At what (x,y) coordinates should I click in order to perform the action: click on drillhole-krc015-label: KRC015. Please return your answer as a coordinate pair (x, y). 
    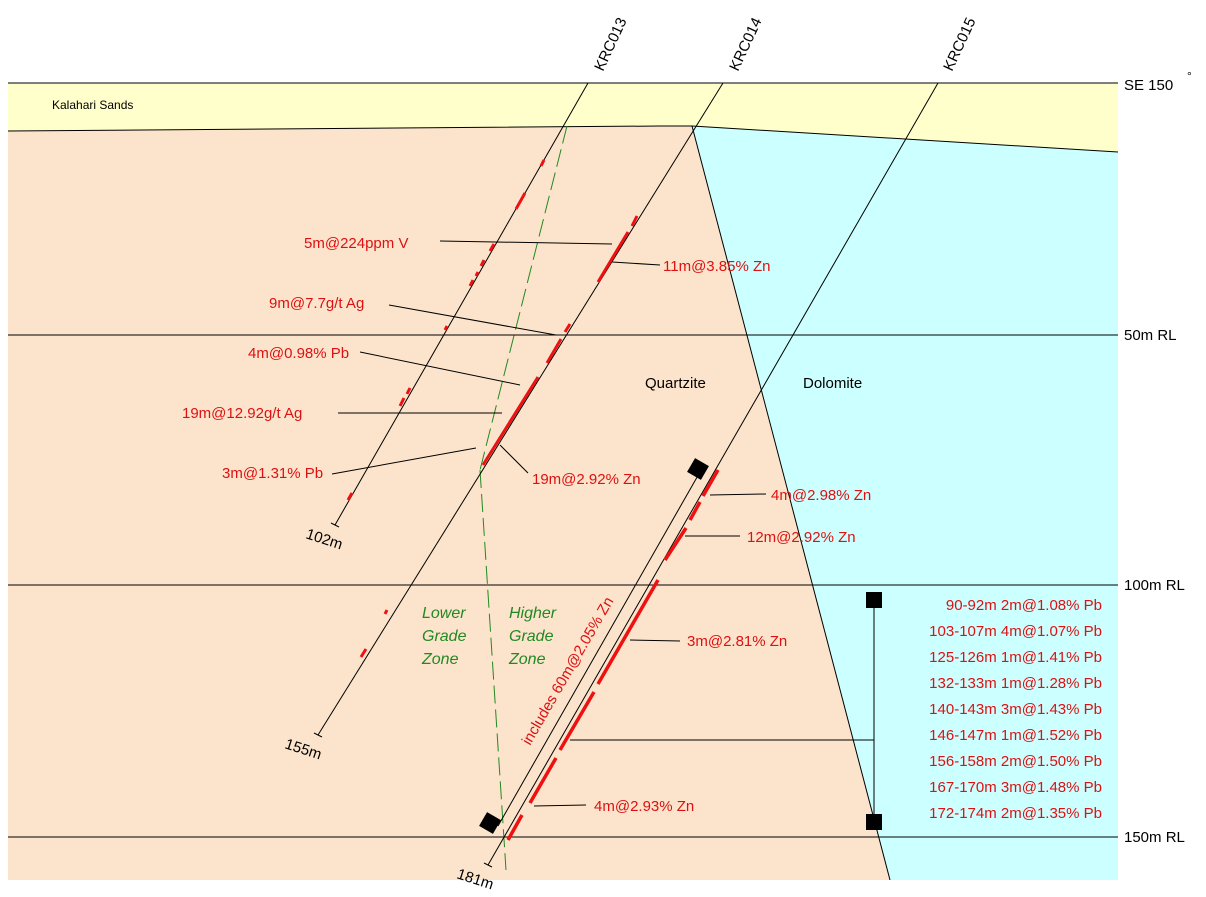
    Looking at the image, I should click on (959, 44).